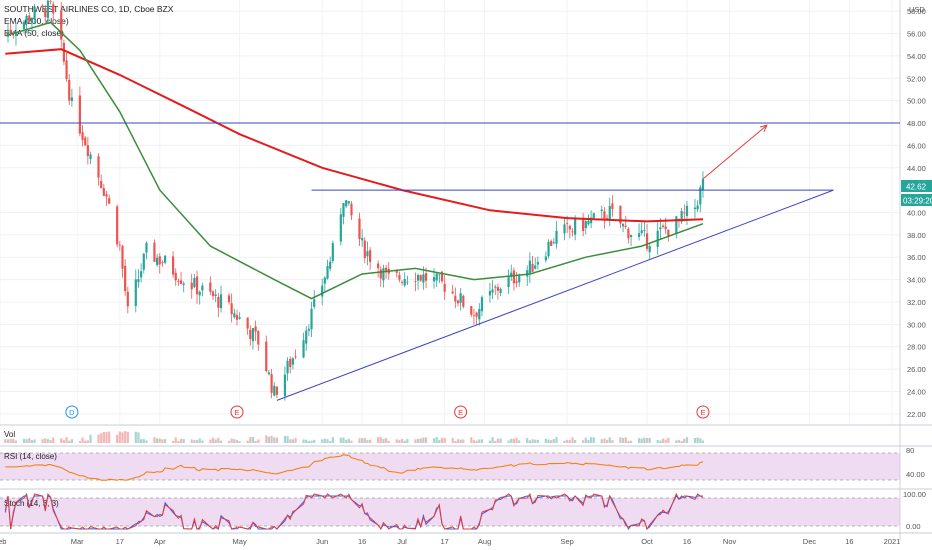 The width and height of the screenshot is (932, 550). What do you see at coordinates (763, 128) in the screenshot?
I see `projection-arrow-head` at bounding box center [763, 128].